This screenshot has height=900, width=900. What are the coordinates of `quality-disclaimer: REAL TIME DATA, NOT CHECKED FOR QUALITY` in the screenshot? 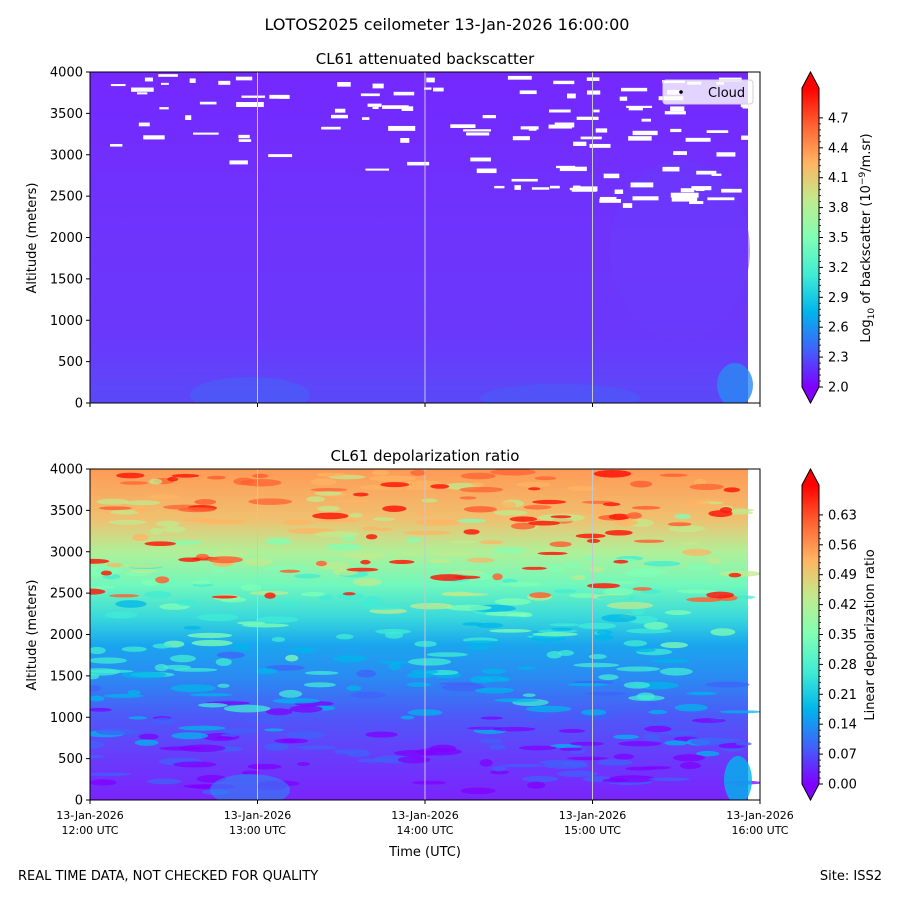 It's located at (168, 876).